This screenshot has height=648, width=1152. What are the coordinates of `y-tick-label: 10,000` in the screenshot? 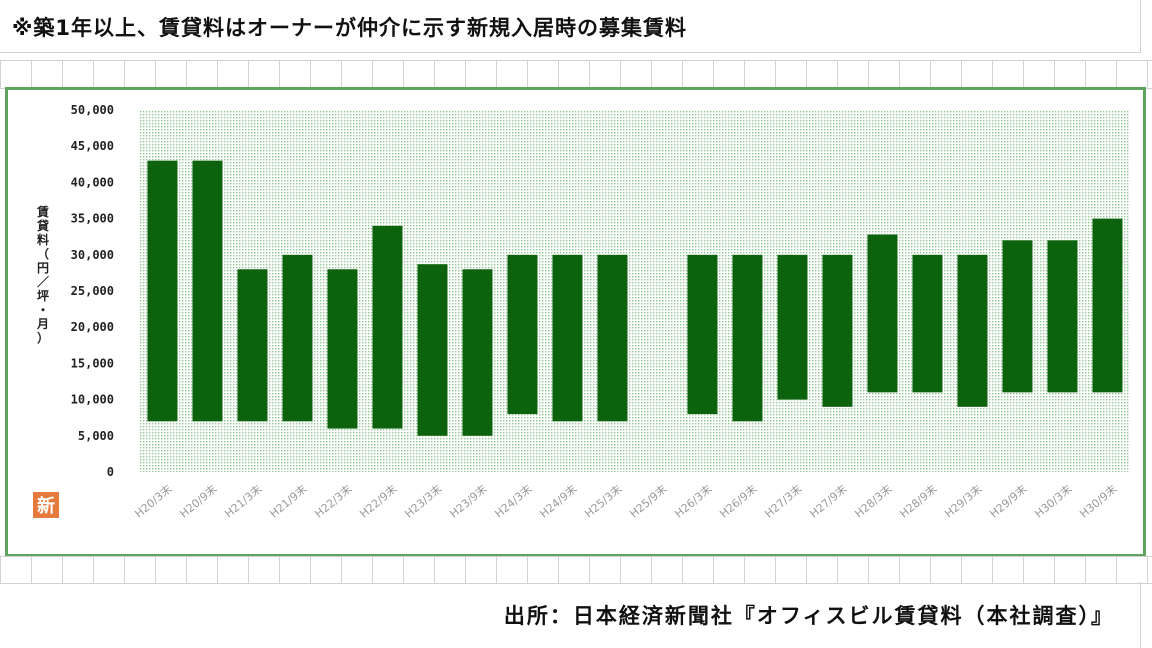 It's located at (92, 400).